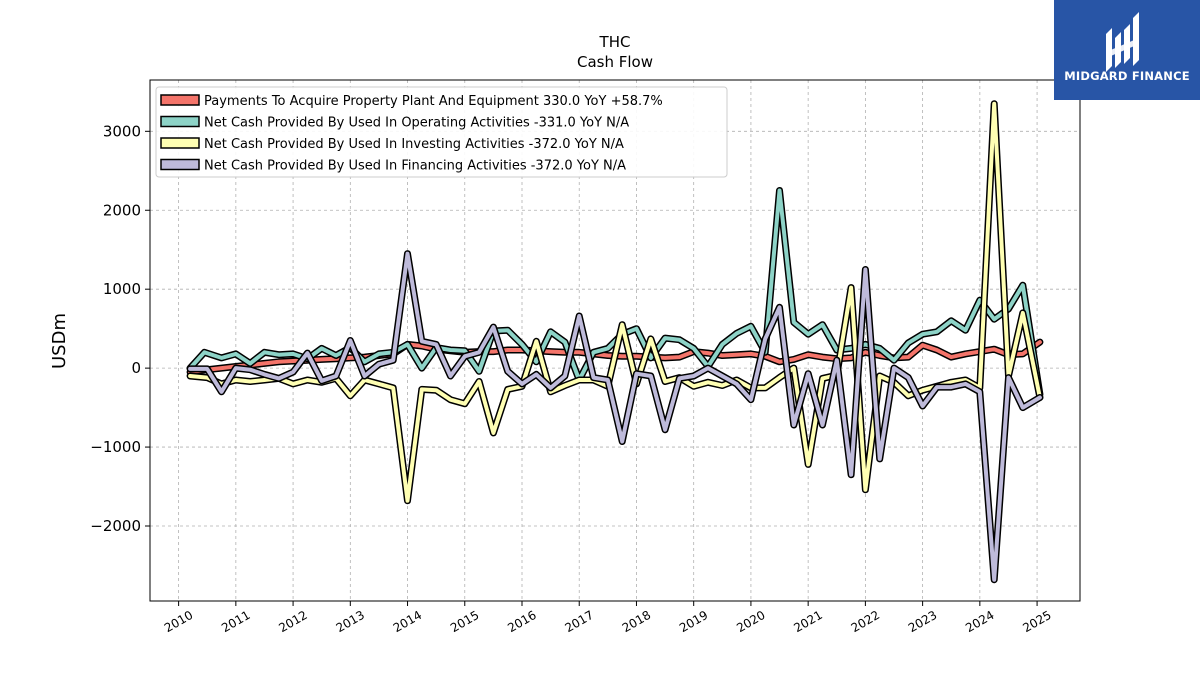  Describe the element at coordinates (407, 621) in the screenshot. I see `x-tick-label: 2014` at that location.